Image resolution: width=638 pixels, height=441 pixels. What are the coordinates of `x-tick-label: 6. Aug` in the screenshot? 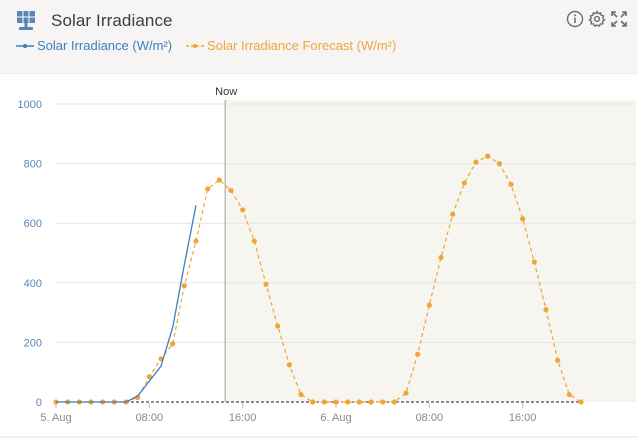 It's located at (335, 418).